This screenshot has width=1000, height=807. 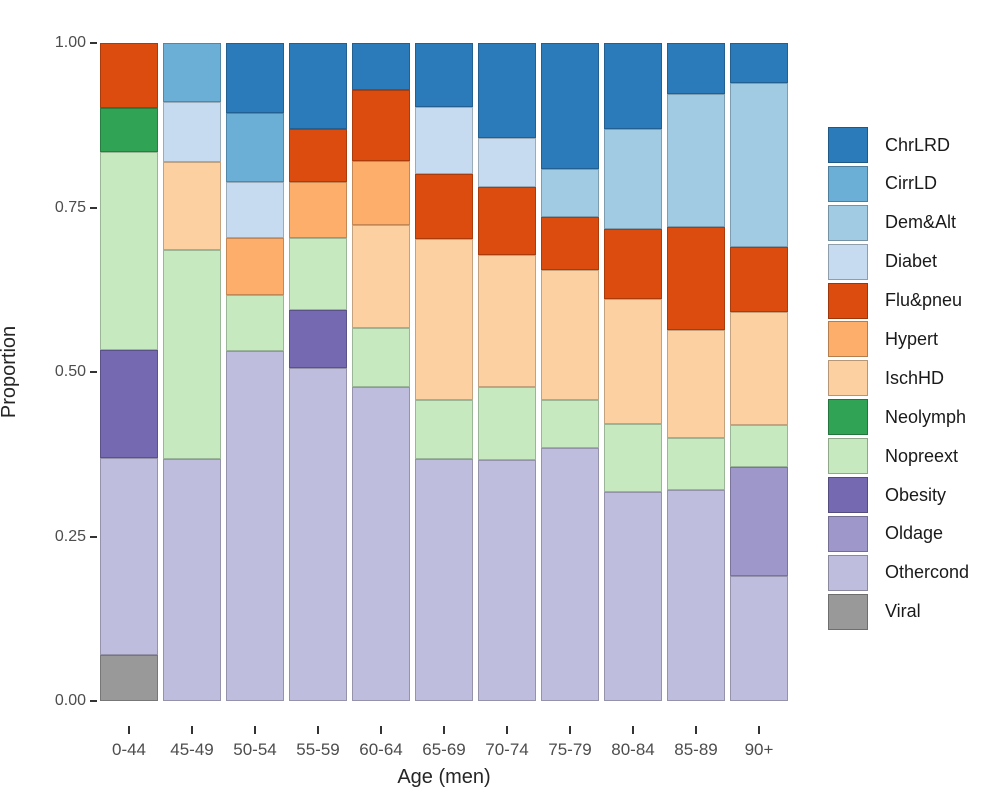 I want to click on legend-swatch-CirrLD, so click(x=848, y=183).